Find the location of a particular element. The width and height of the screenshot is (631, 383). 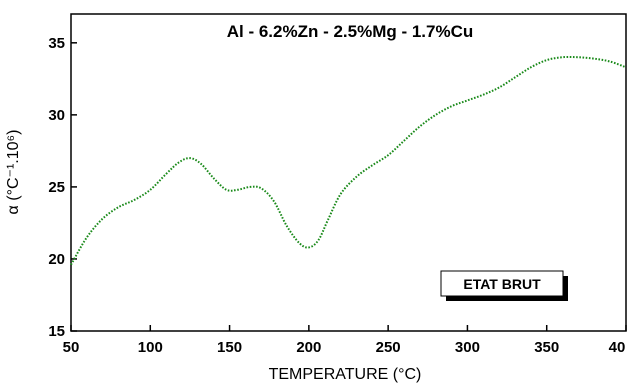

annotation-box: ETAT BRUT is located at coordinates (504, 285).